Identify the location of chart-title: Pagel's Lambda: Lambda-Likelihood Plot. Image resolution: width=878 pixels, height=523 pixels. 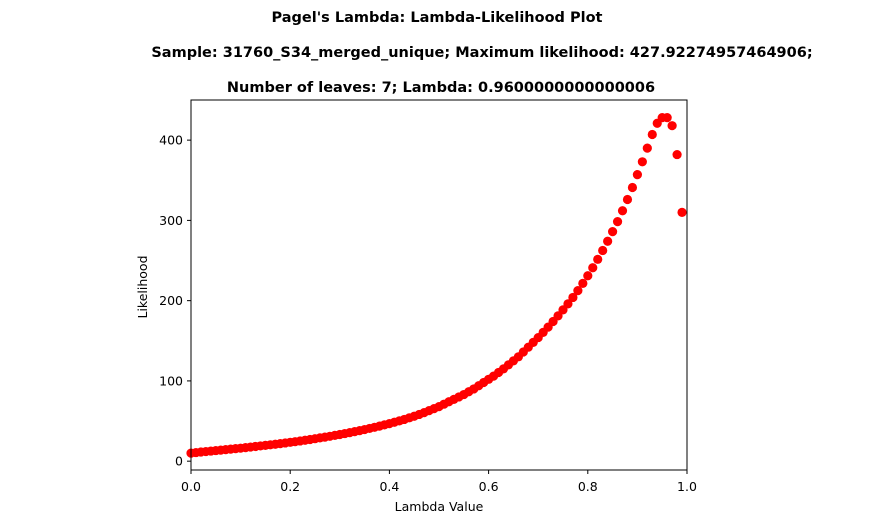
(437, 18).